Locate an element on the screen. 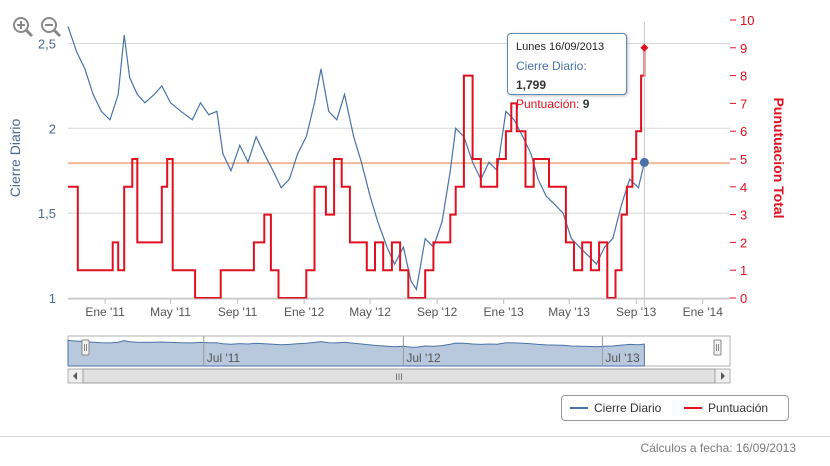  legend-item-close: Cierre Diario is located at coordinates (615, 408).